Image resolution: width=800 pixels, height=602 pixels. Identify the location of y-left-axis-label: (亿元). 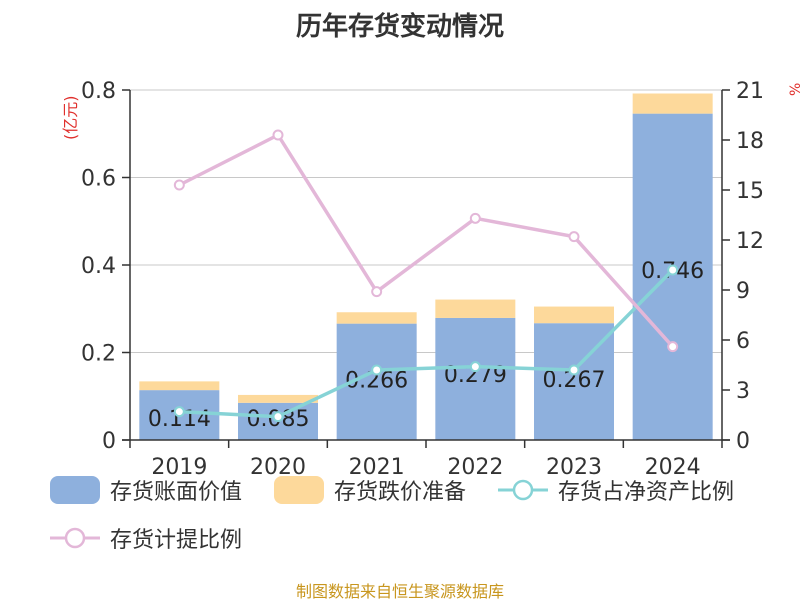
(70, 118).